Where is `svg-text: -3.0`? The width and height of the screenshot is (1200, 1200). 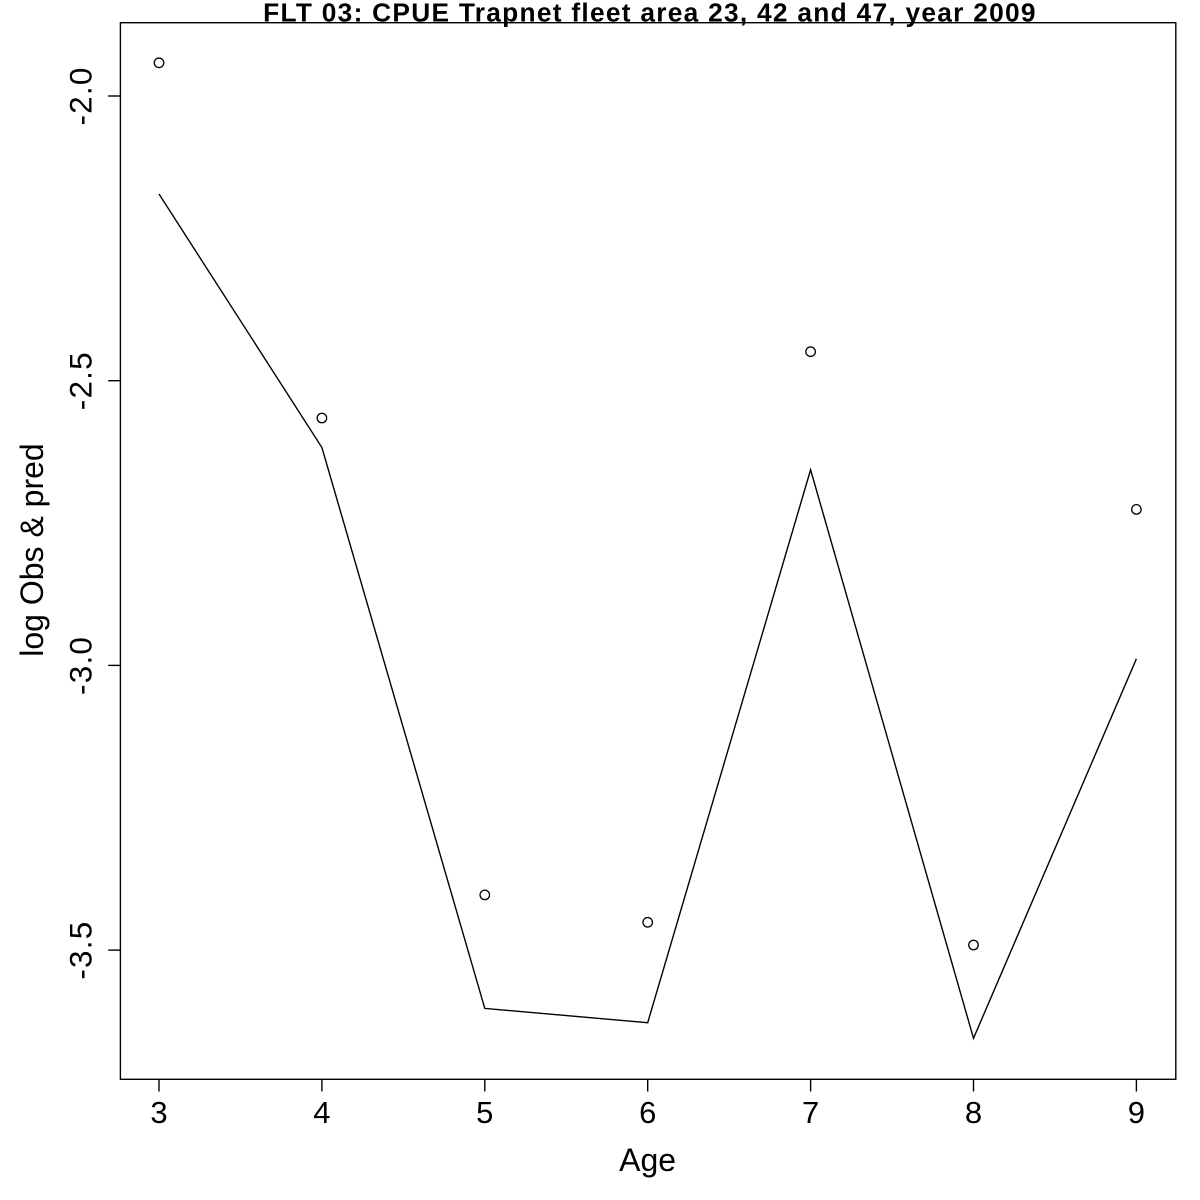
svg-text: -3.0 is located at coordinates (81, 665).